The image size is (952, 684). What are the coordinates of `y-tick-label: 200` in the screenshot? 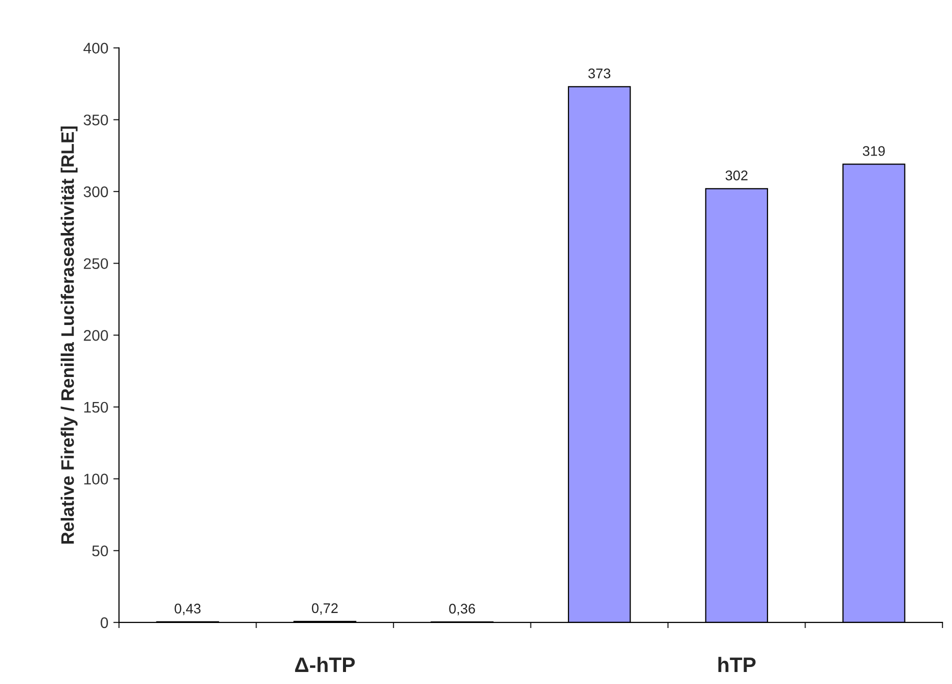 It's located at (96, 335).